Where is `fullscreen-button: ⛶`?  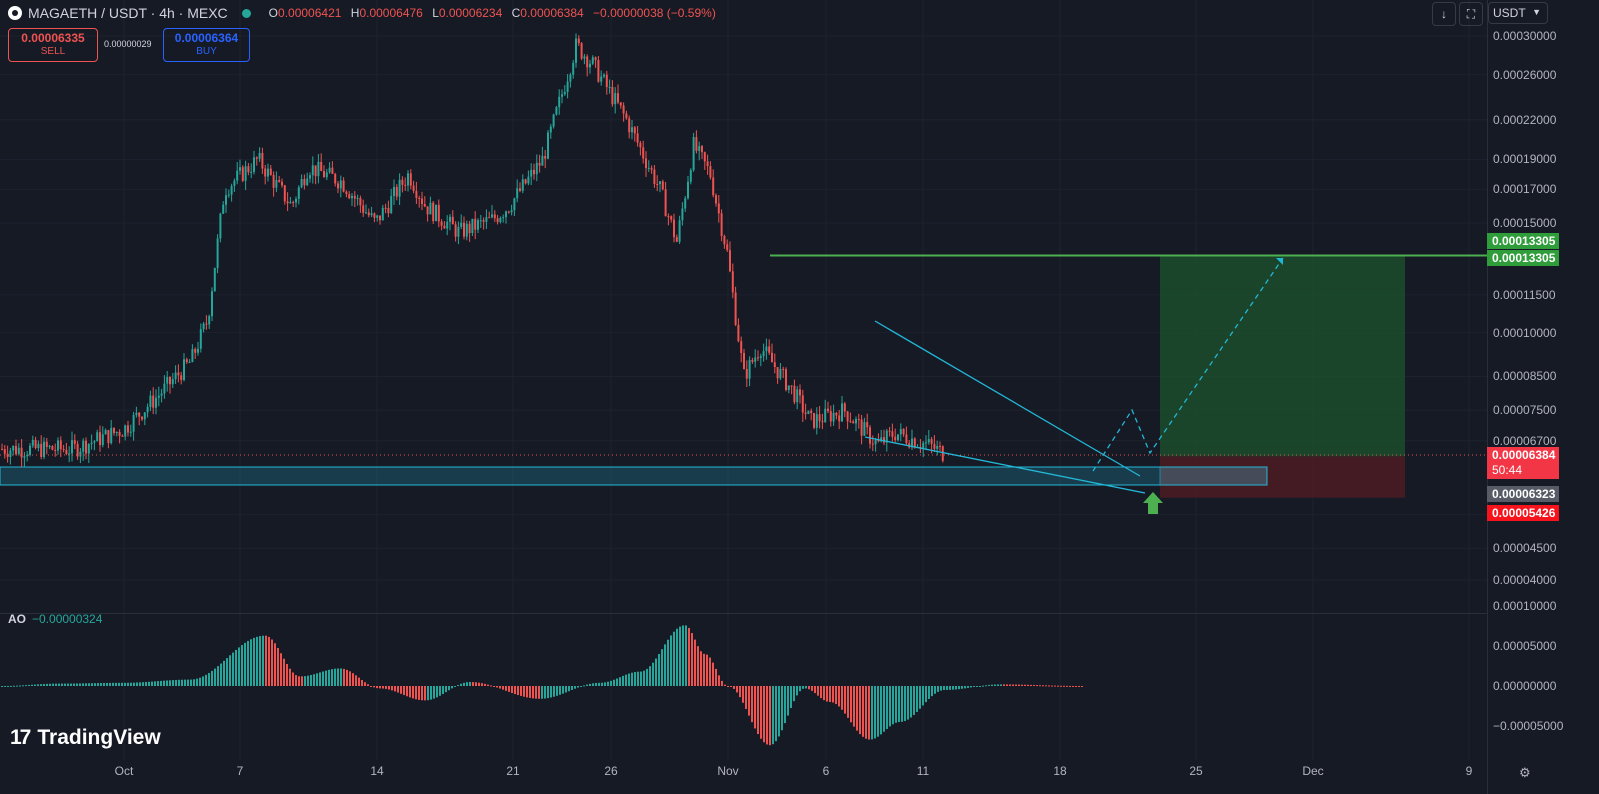
fullscreen-button: ⛶ is located at coordinates (1471, 14).